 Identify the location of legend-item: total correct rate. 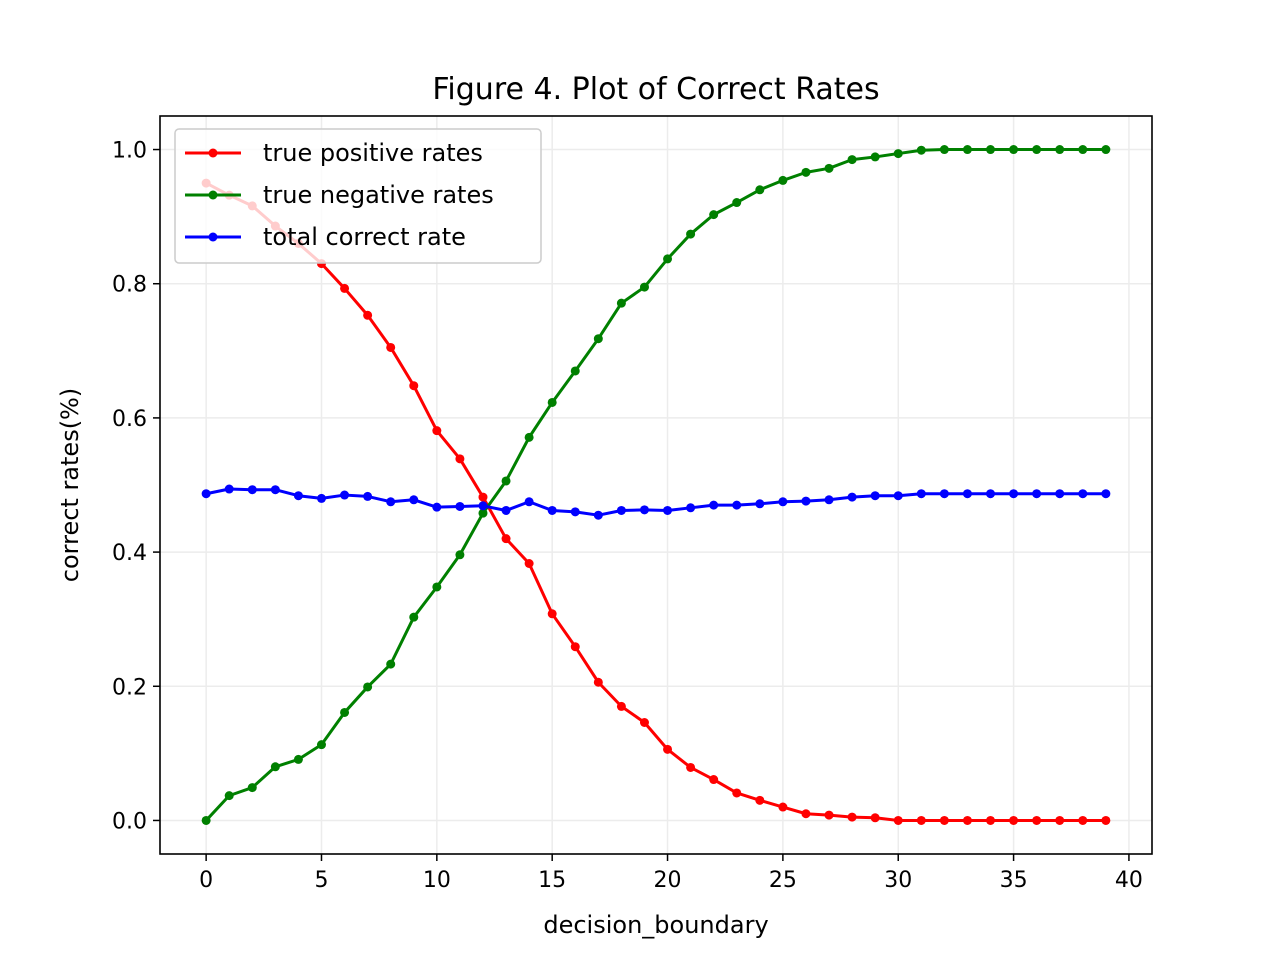
(325, 237).